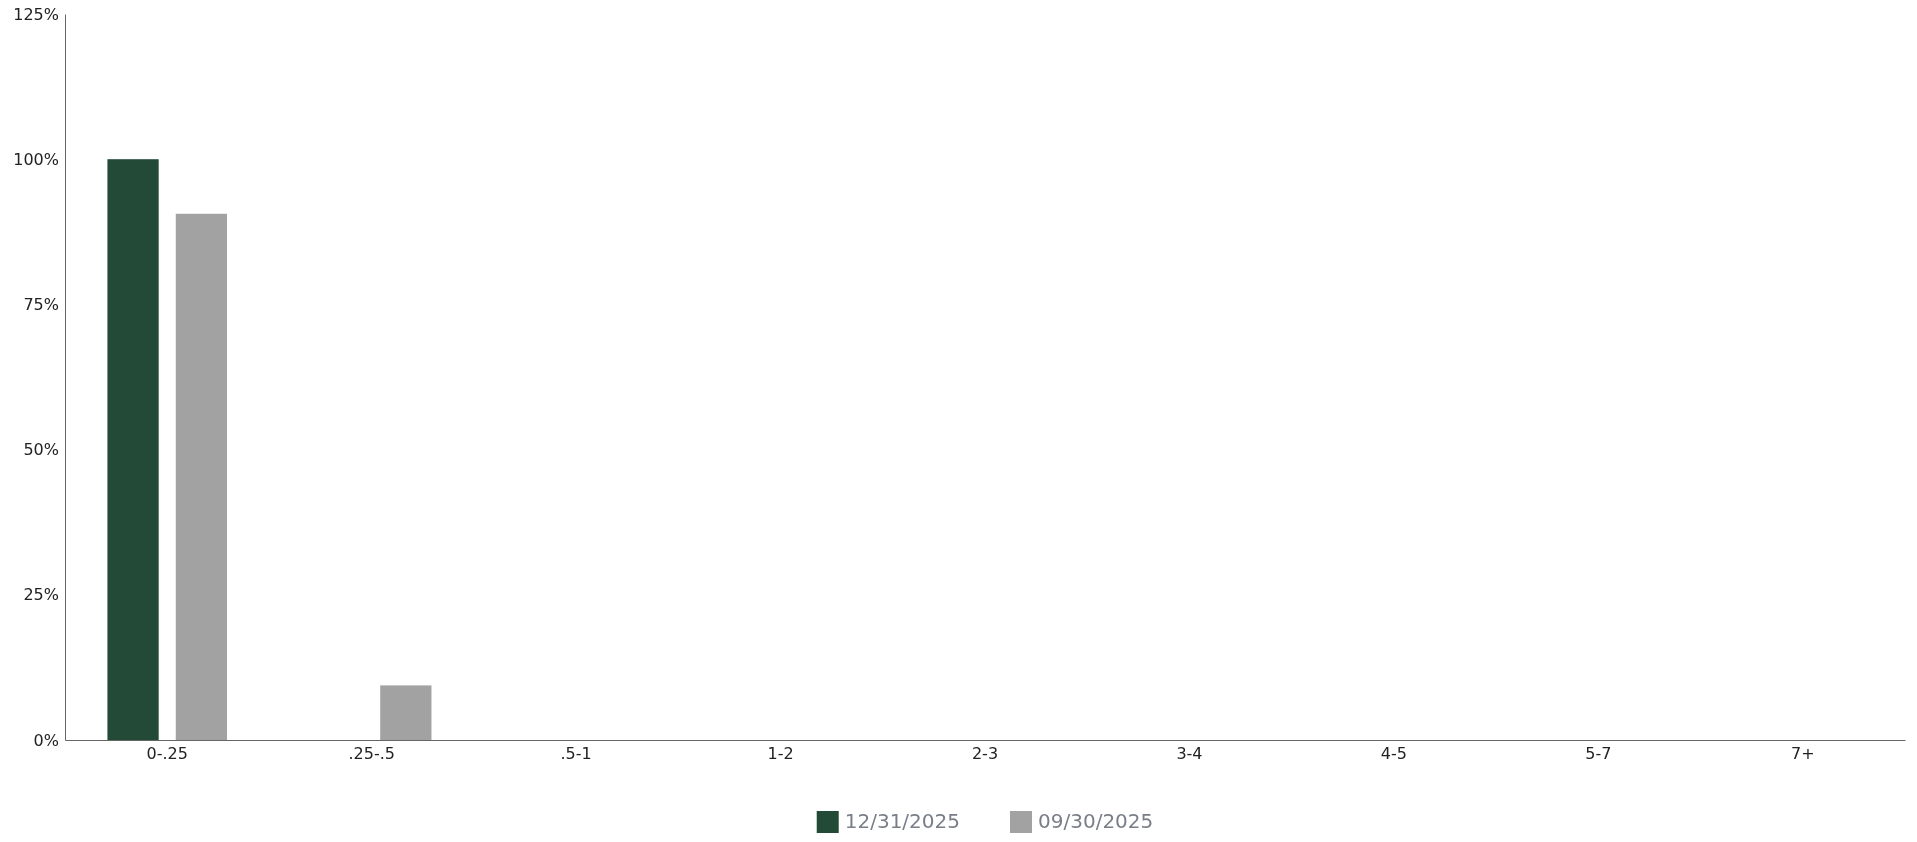 The image size is (1917, 842). Describe the element at coordinates (1598, 754) in the screenshot. I see `x-tick-label: 5-7` at that location.